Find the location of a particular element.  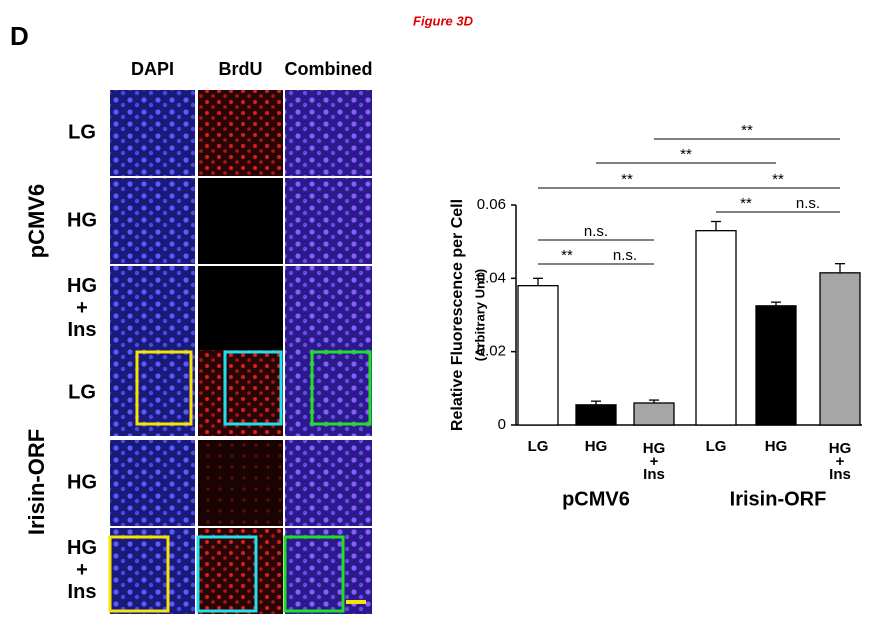

figure-label: D is located at coordinates (19, 36).